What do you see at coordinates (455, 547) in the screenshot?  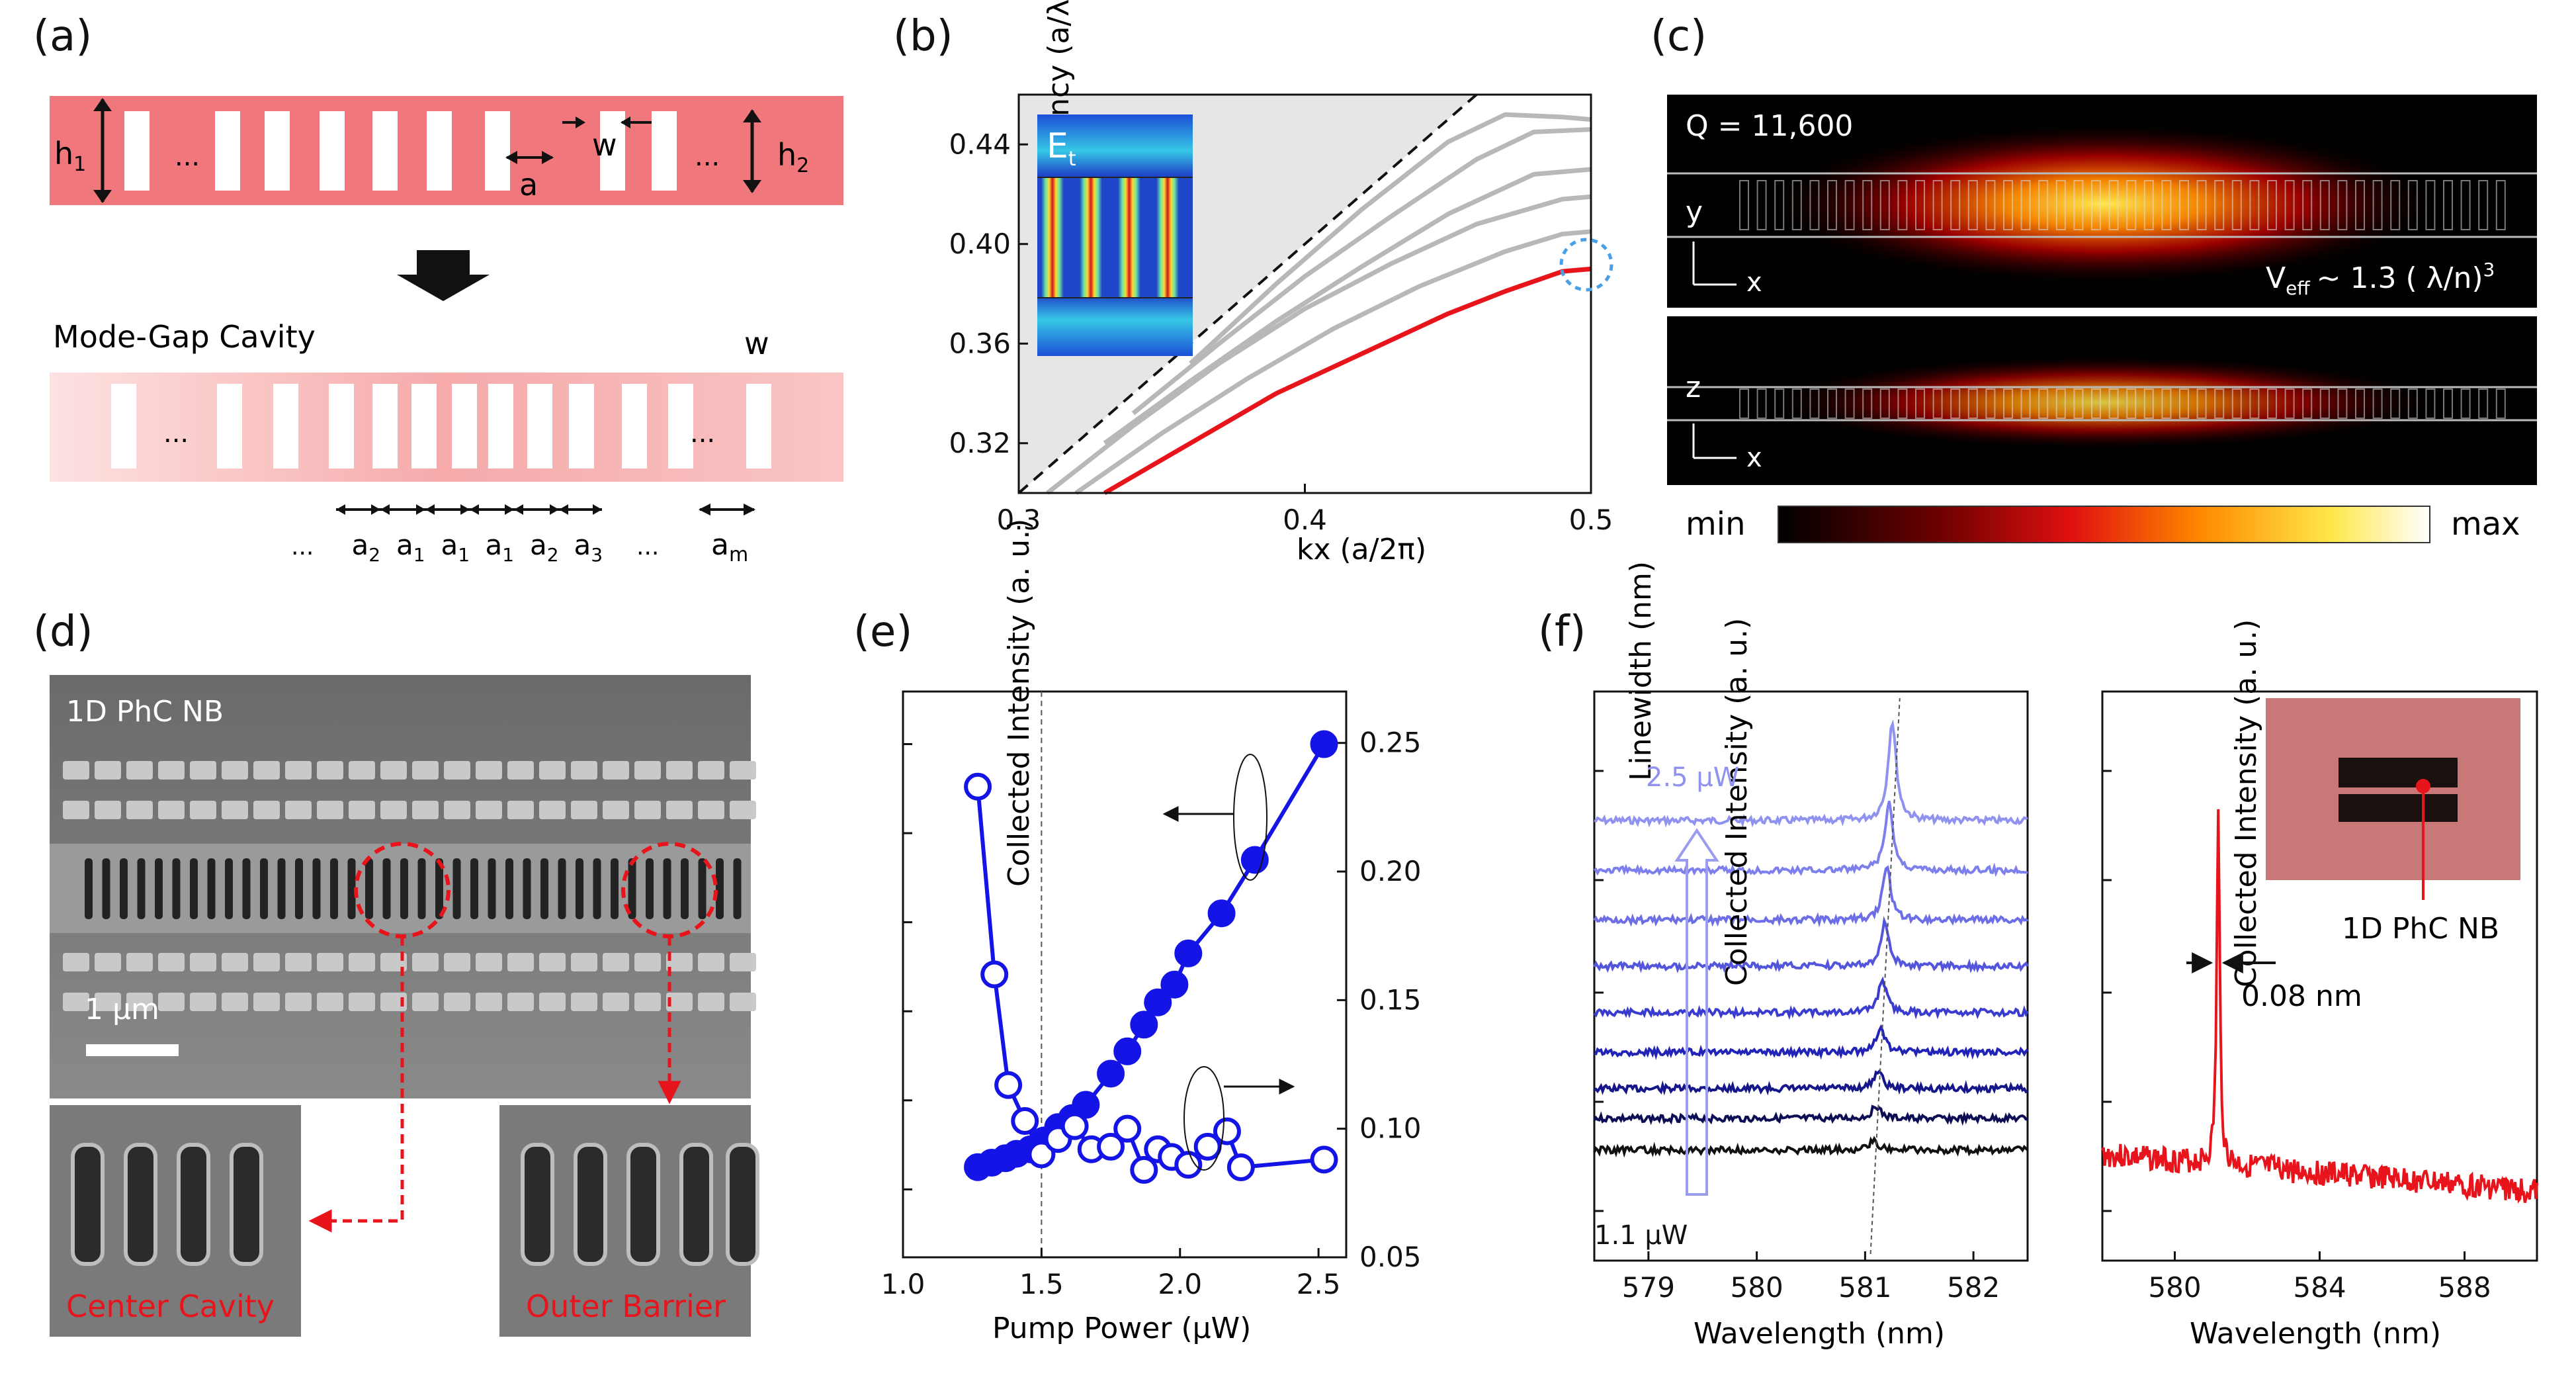 I see `lattice-label-2: a1` at bounding box center [455, 547].